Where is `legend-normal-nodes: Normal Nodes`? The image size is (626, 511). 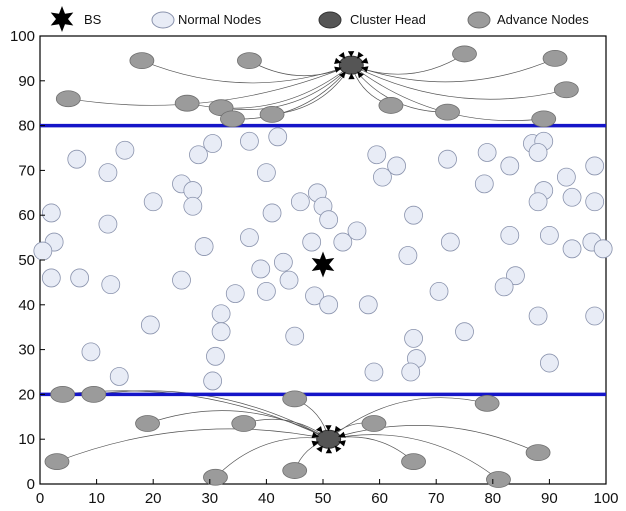 legend-normal-nodes: Normal Nodes is located at coordinates (206, 20).